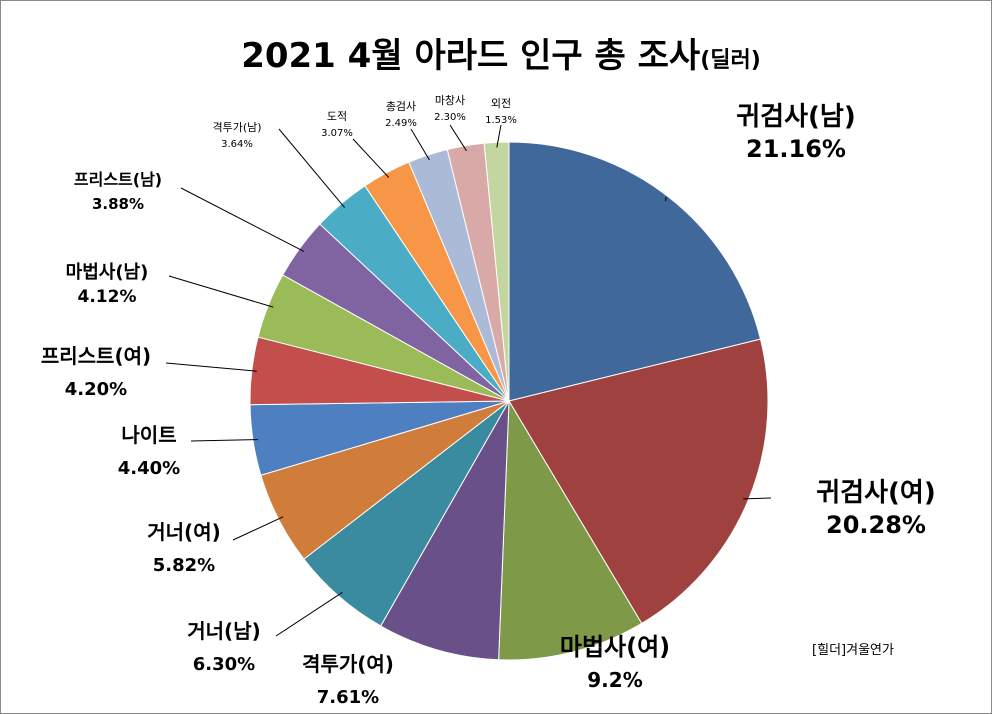 The height and width of the screenshot is (714, 992). I want to click on slice-name-label: 도적, so click(337, 116).